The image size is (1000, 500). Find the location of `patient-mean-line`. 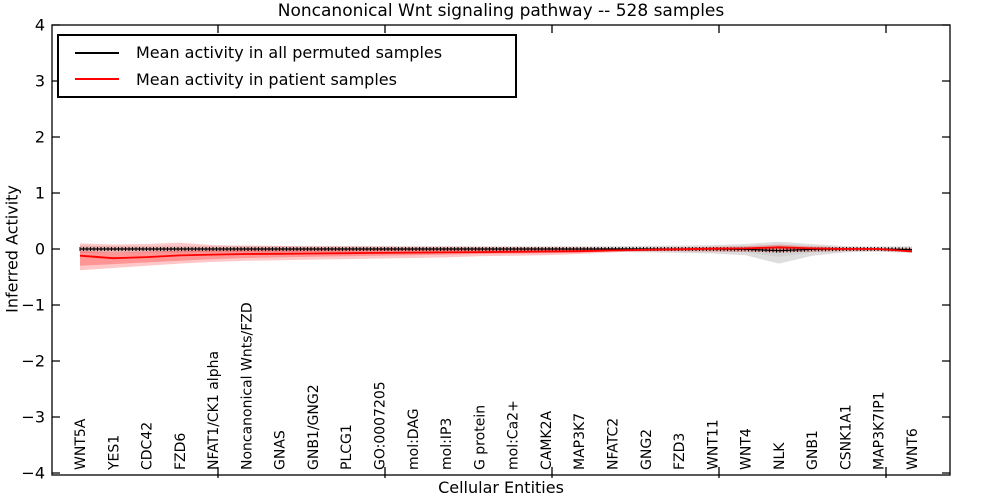

patient-mean-line is located at coordinates (496, 253).